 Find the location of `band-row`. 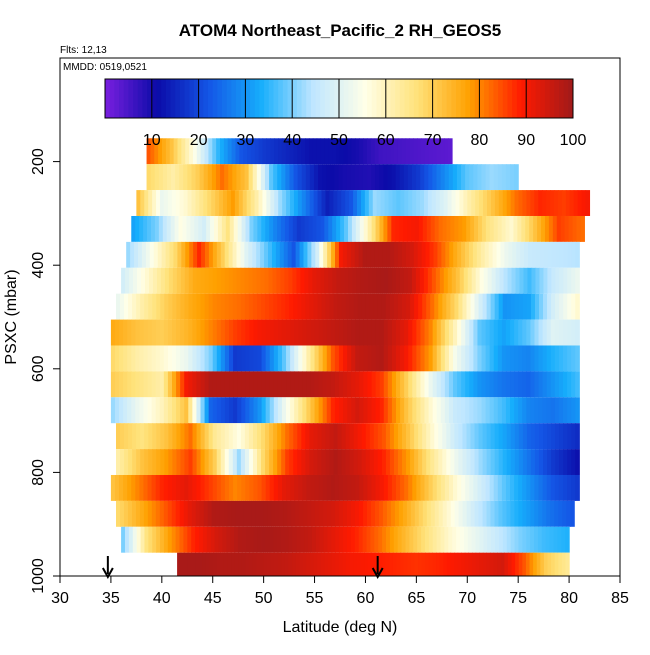

band-row is located at coordinates (345, 513).